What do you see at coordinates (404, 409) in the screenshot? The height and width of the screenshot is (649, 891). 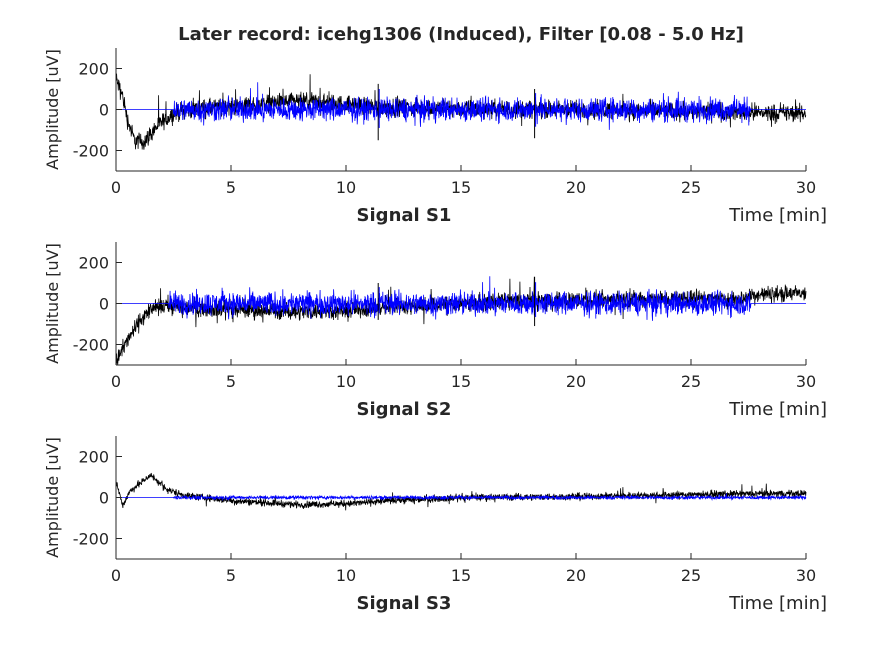 I see `x-axis-label: Signal S2` at bounding box center [404, 409].